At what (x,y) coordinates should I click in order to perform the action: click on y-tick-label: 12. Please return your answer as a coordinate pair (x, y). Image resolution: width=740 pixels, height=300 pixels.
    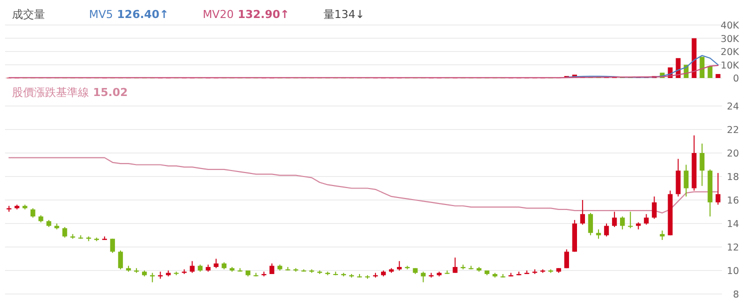
    Looking at the image, I should click on (732, 248).